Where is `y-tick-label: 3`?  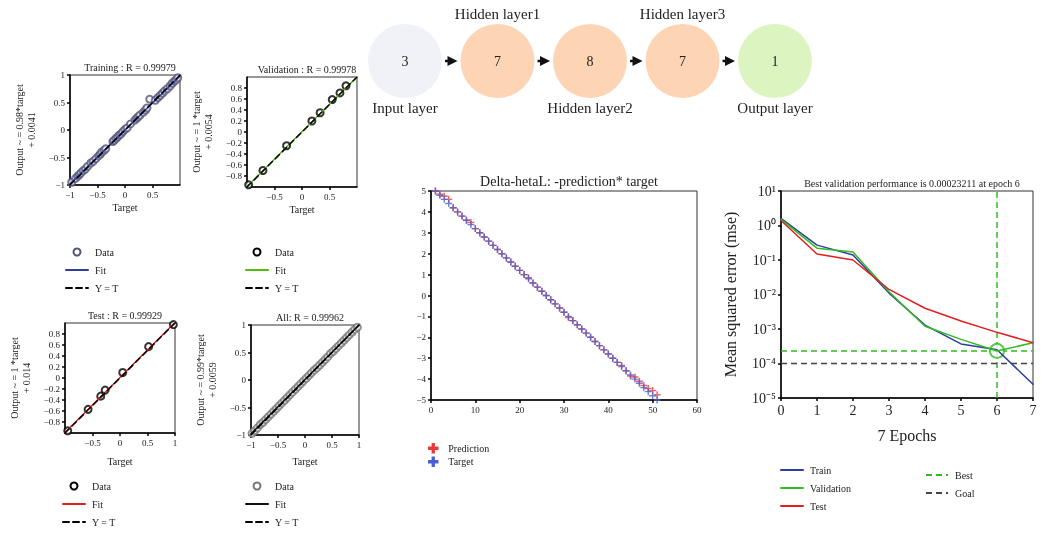 y-tick-label: 3 is located at coordinates (424, 232).